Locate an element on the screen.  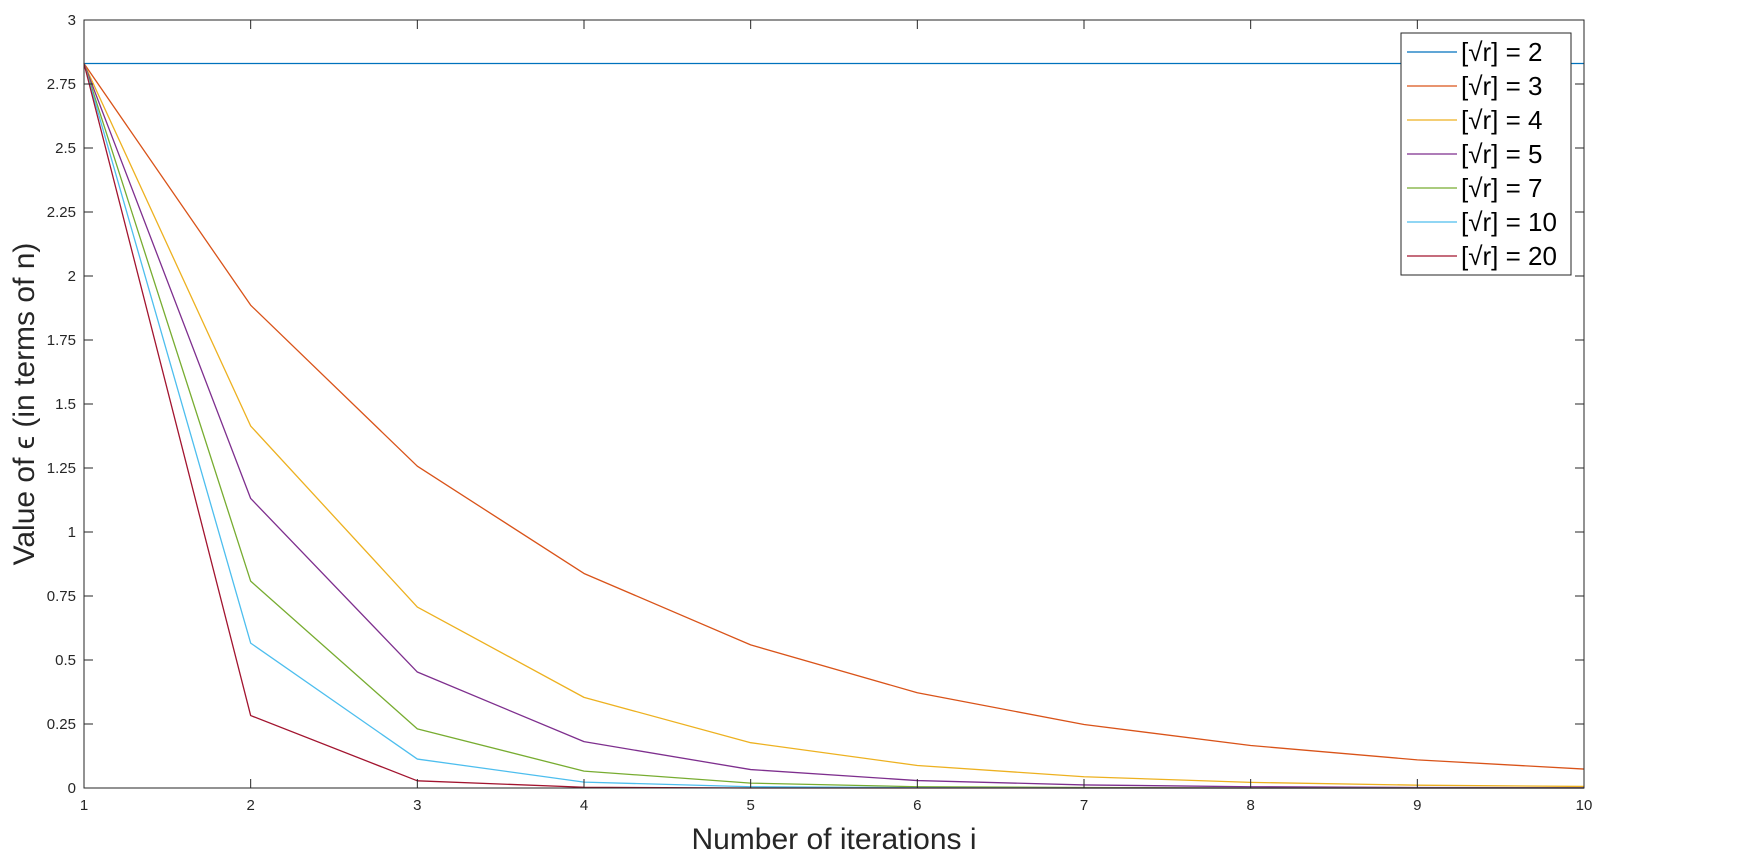
legend-label-5: [√r] = 10 is located at coordinates (1509, 222).